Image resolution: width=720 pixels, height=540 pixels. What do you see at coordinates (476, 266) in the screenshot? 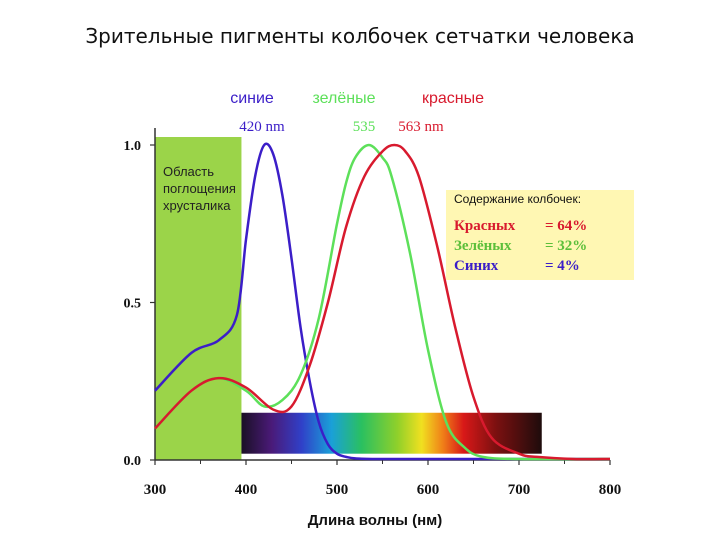
I see `info-box-row-name: Синих` at bounding box center [476, 266].